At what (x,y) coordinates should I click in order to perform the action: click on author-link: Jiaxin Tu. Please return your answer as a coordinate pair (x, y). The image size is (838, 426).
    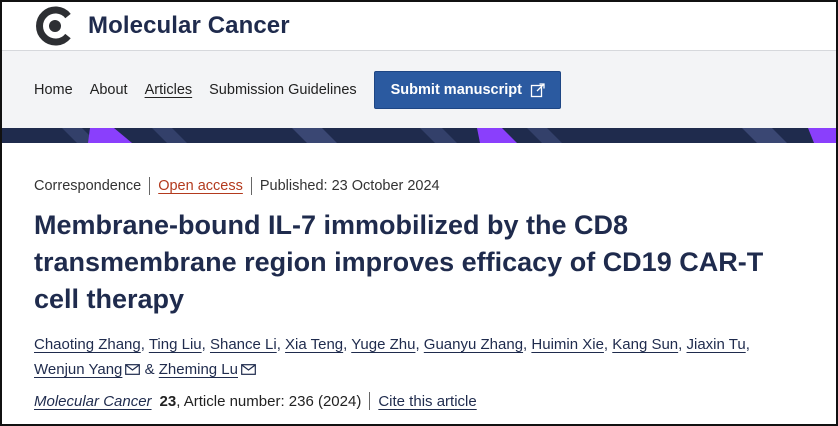
    Looking at the image, I should click on (716, 344).